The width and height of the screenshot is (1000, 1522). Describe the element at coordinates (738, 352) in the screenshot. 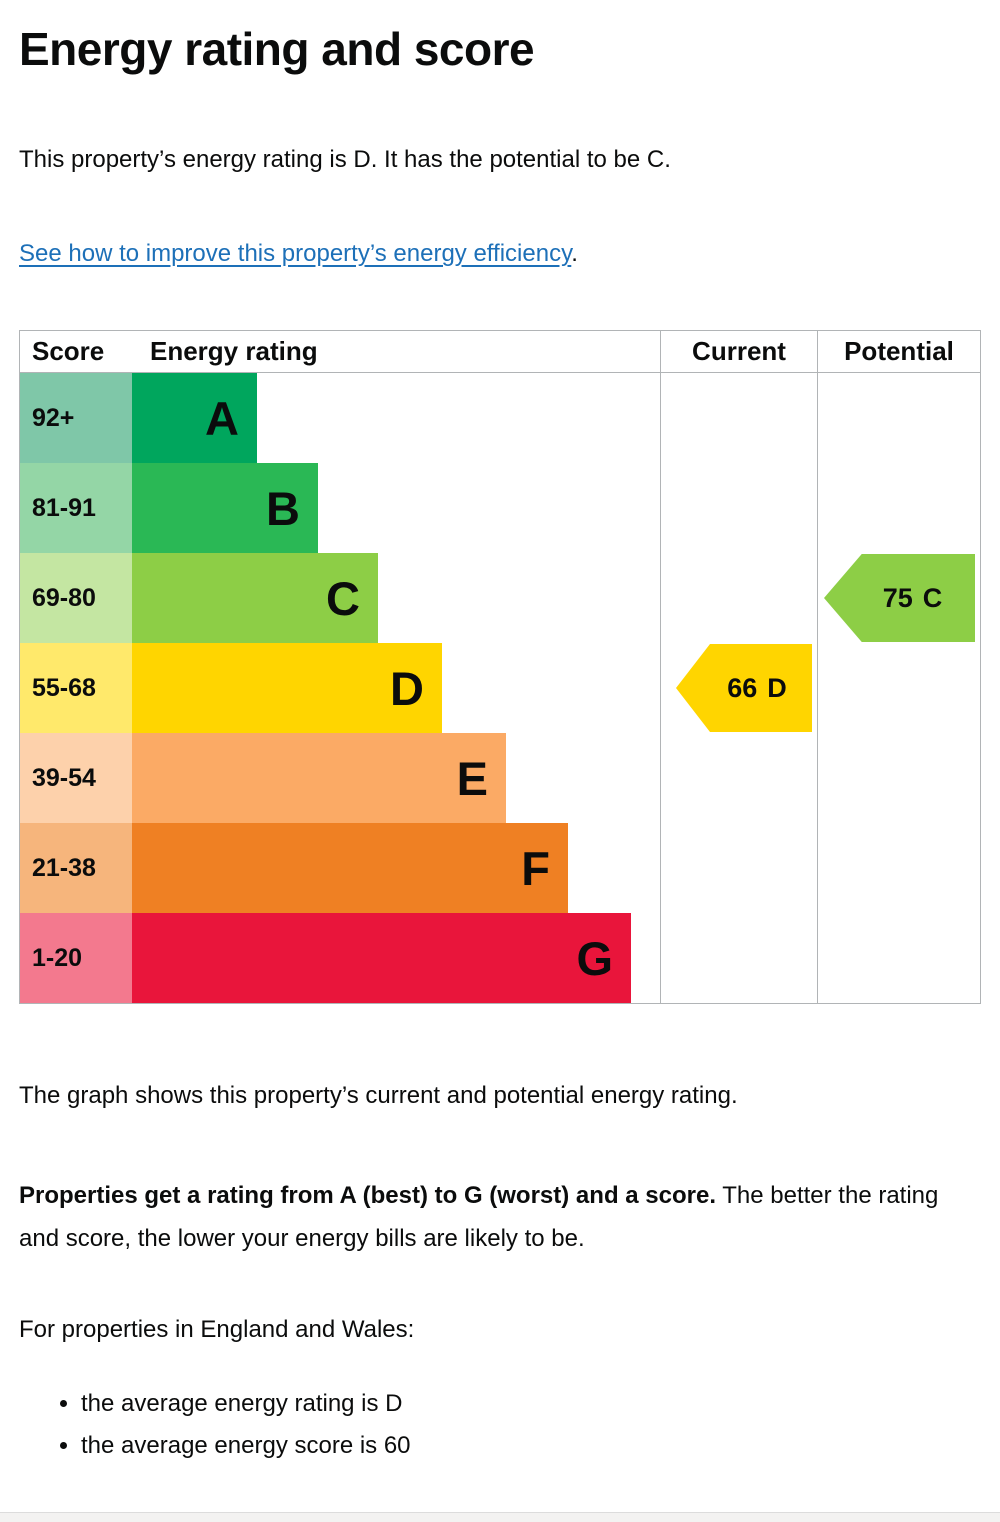

I see `header-current: Current` at that location.